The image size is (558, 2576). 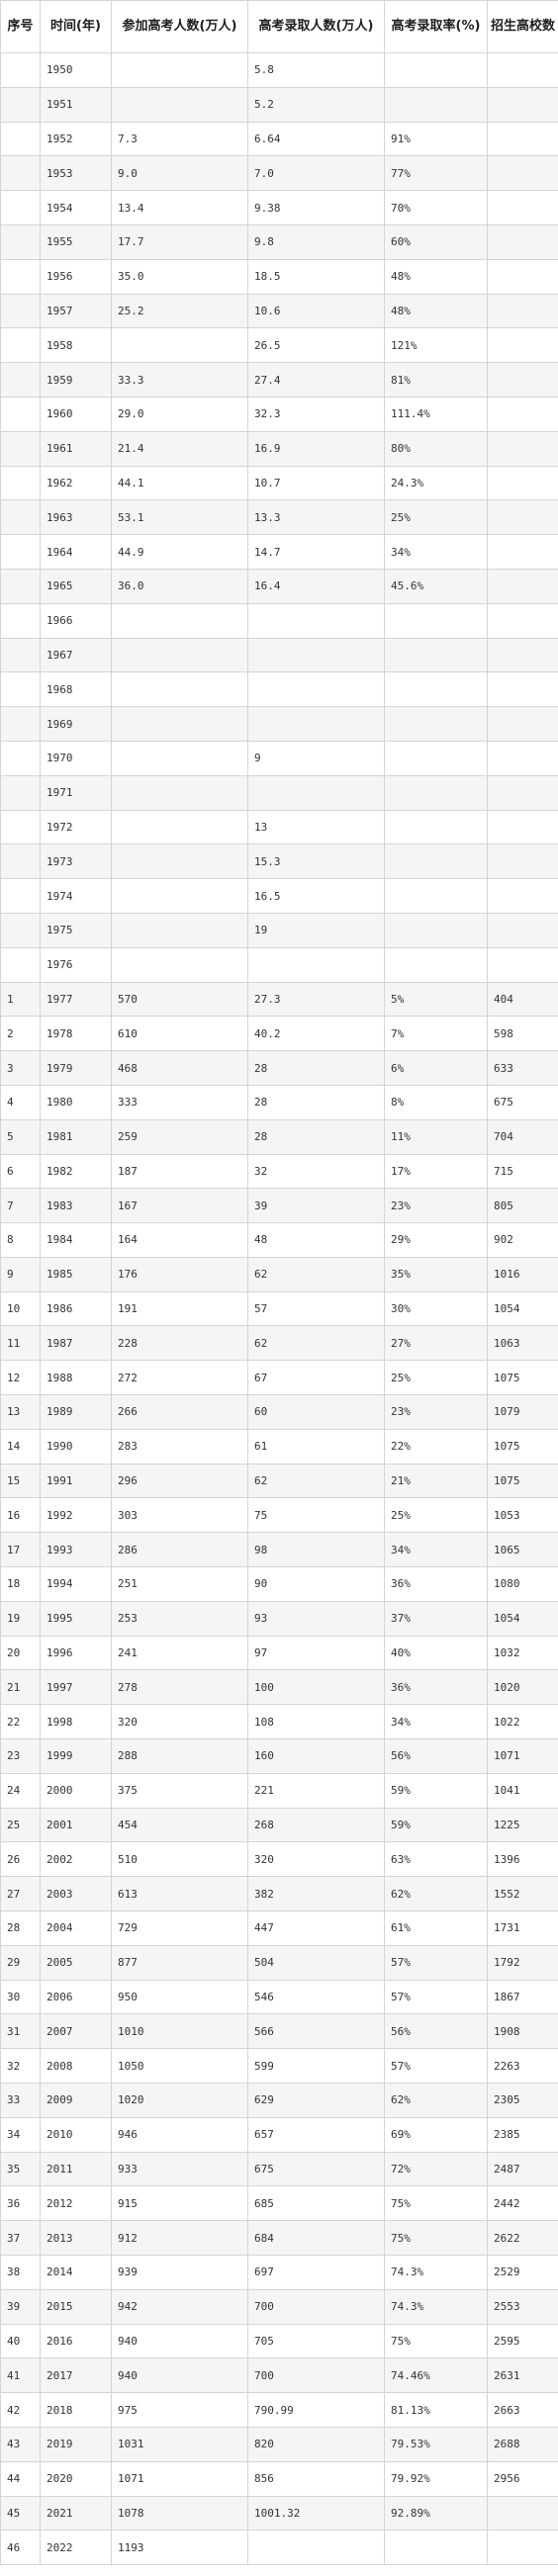 What do you see at coordinates (436, 1928) in the screenshot?
I see `cell-admission-rate: 61%` at bounding box center [436, 1928].